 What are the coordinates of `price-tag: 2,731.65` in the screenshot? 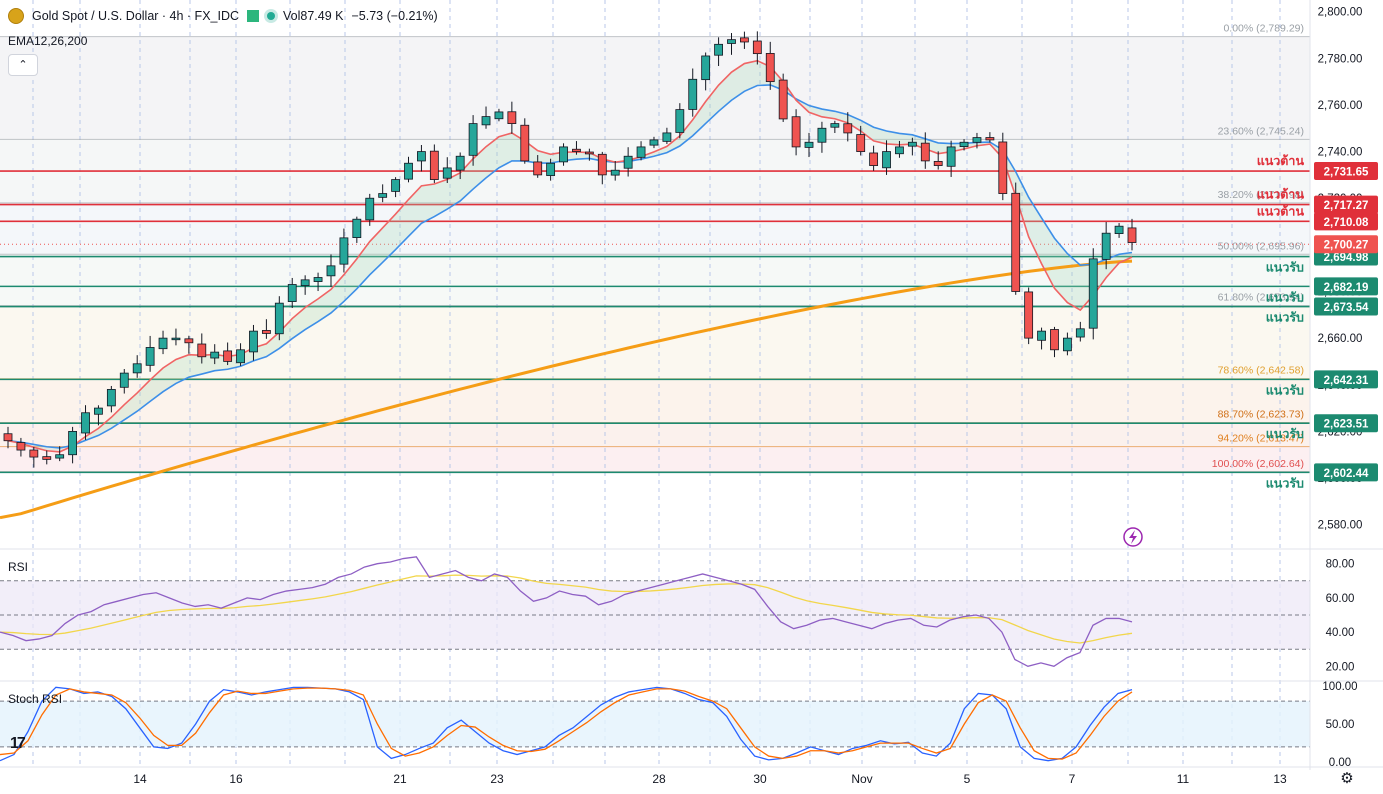 It's located at (1346, 171).